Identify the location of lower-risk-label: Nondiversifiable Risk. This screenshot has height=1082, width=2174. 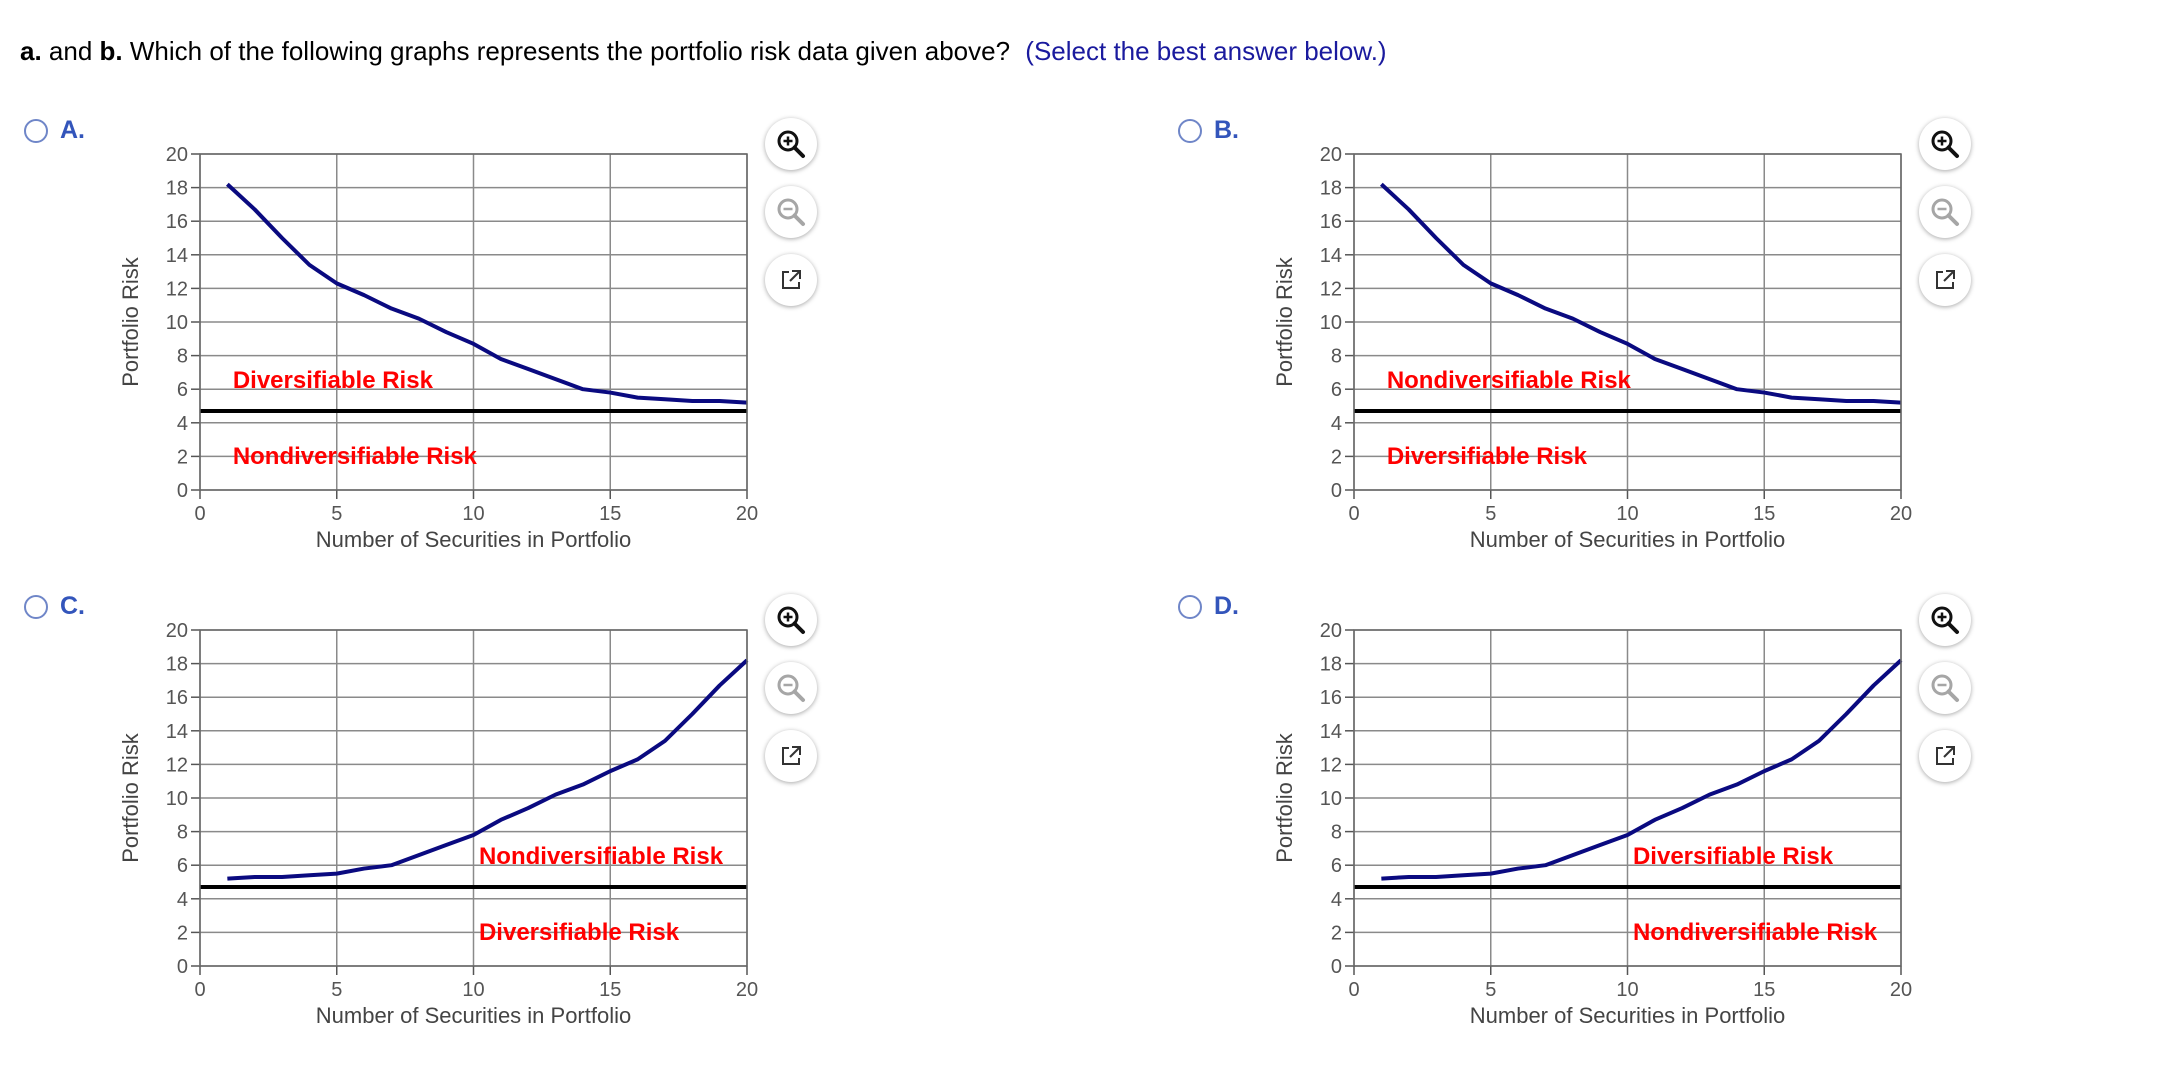
(1755, 932).